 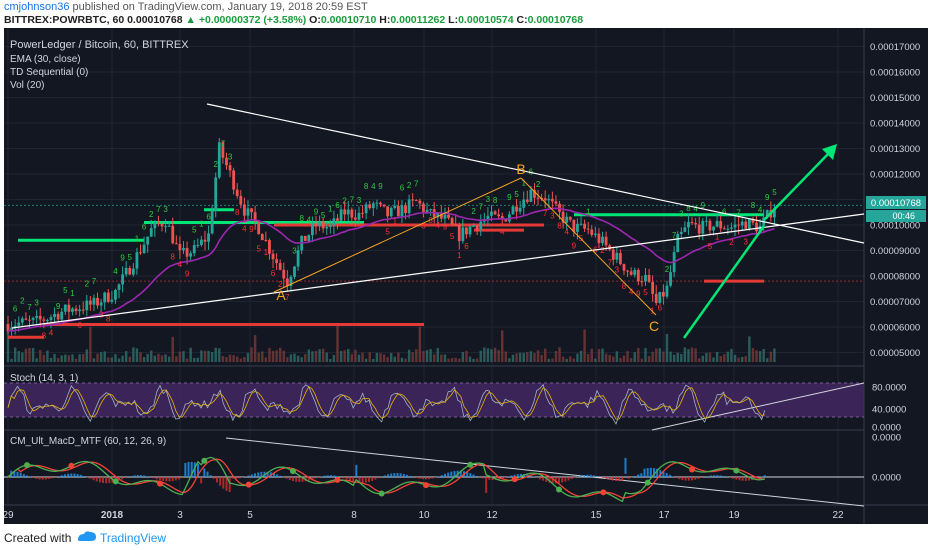 What do you see at coordinates (386, 479) in the screenshot?
I see `macd-lines` at bounding box center [386, 479].